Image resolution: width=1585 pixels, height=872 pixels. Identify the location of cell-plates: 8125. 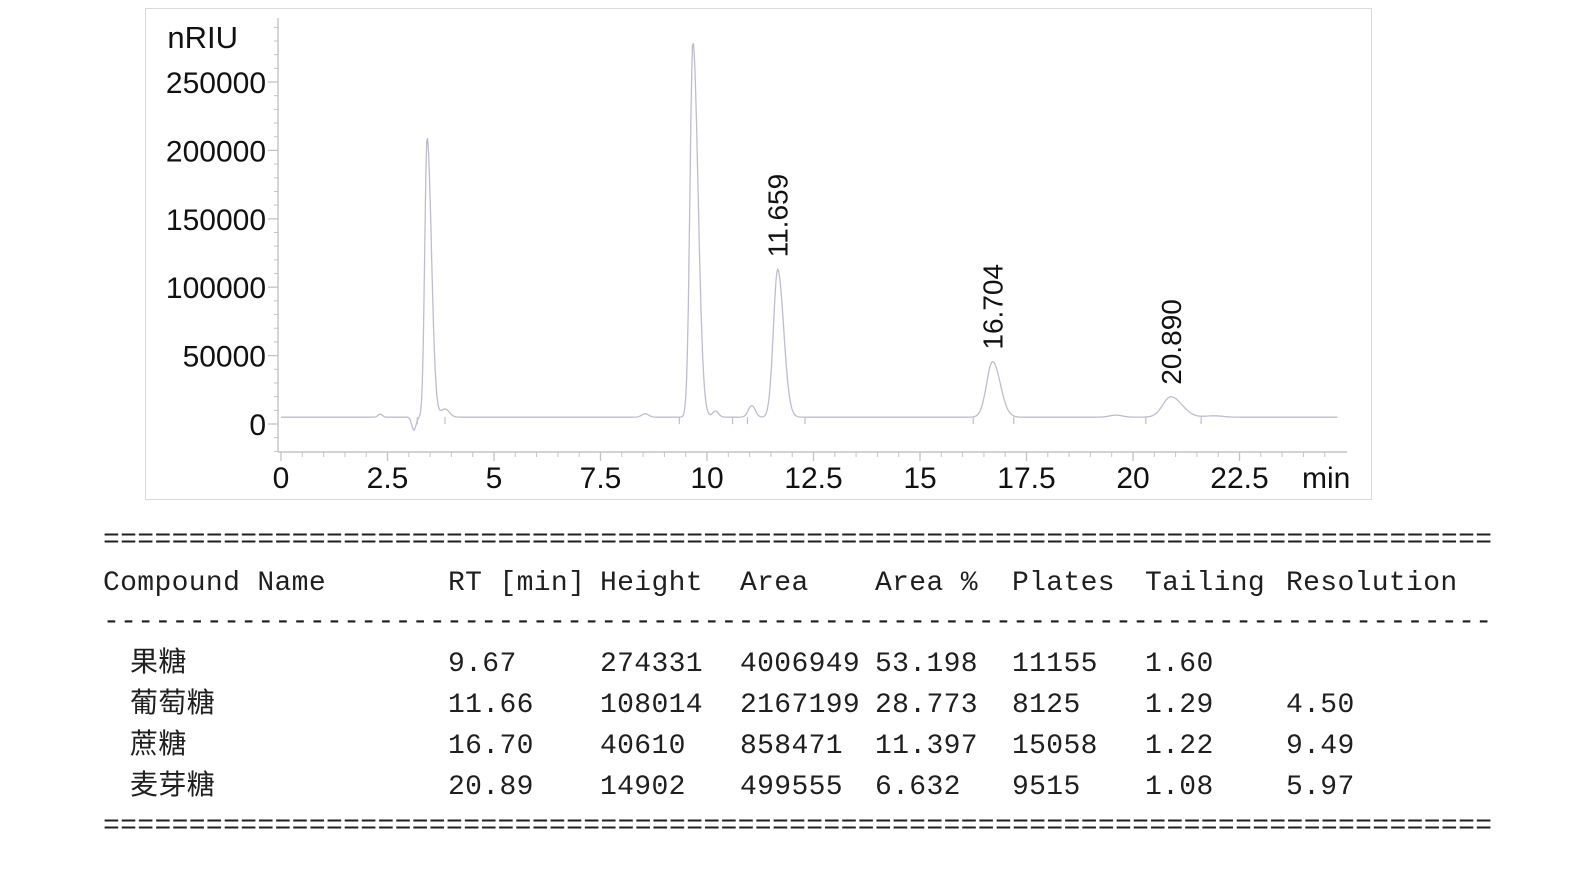
(1046, 705).